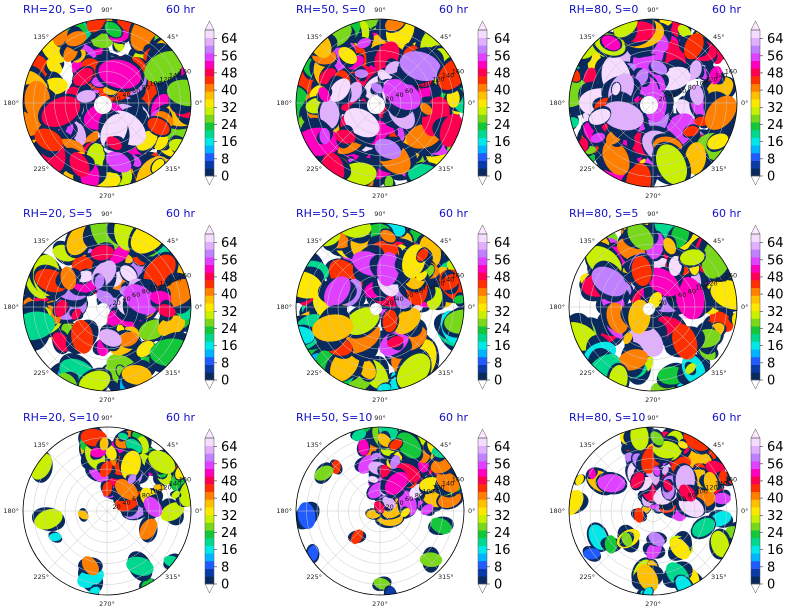 The image size is (785, 612). Describe the element at coordinates (682, 295) in the screenshot. I see `radius-label: 60` at that location.